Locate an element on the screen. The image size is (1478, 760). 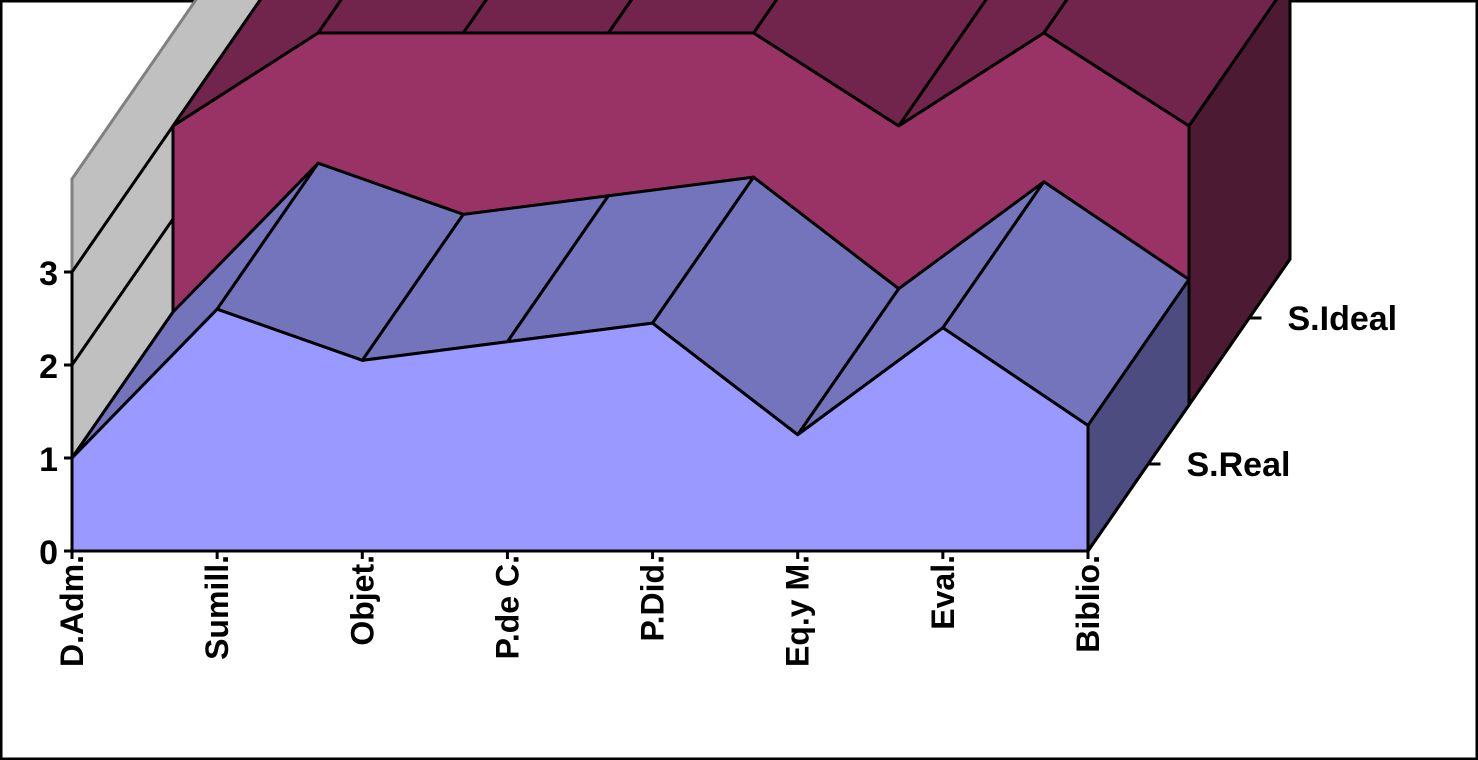
y-tick-label: 1 is located at coordinates (48, 460).